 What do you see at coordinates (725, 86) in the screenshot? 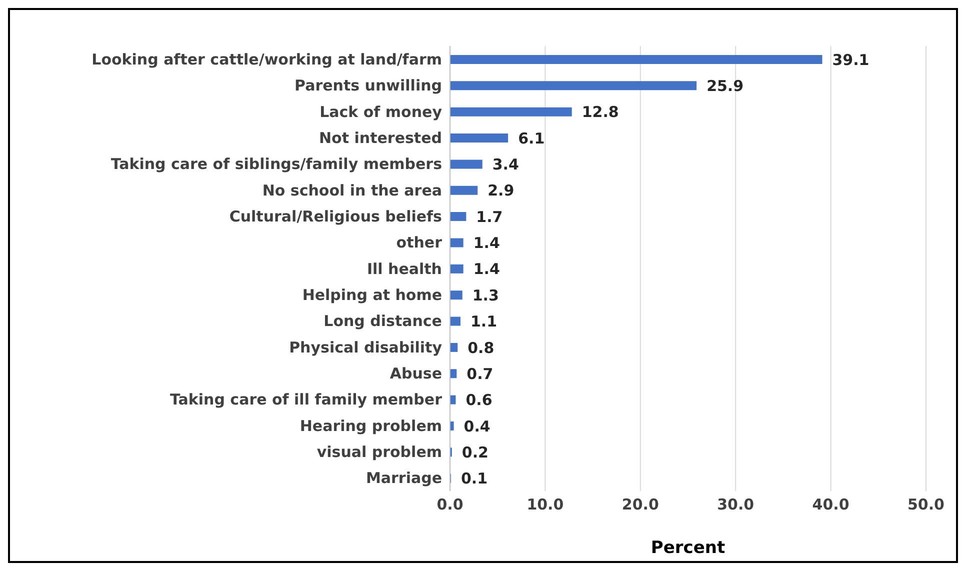
I see `data-label: 25.9` at bounding box center [725, 86].